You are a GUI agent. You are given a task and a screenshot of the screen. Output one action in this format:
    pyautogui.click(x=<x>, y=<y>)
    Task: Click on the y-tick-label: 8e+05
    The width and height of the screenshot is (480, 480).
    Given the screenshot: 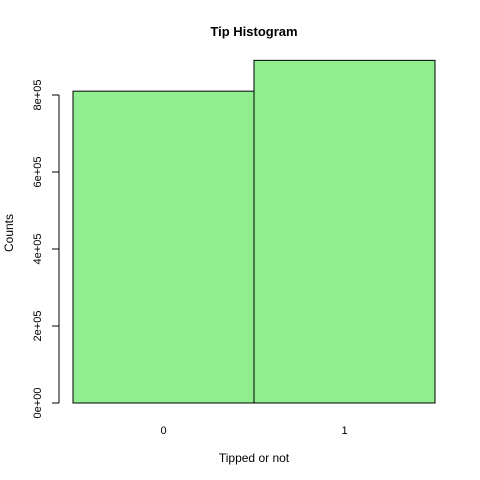 What is the action you would take?
    pyautogui.click(x=38, y=95)
    